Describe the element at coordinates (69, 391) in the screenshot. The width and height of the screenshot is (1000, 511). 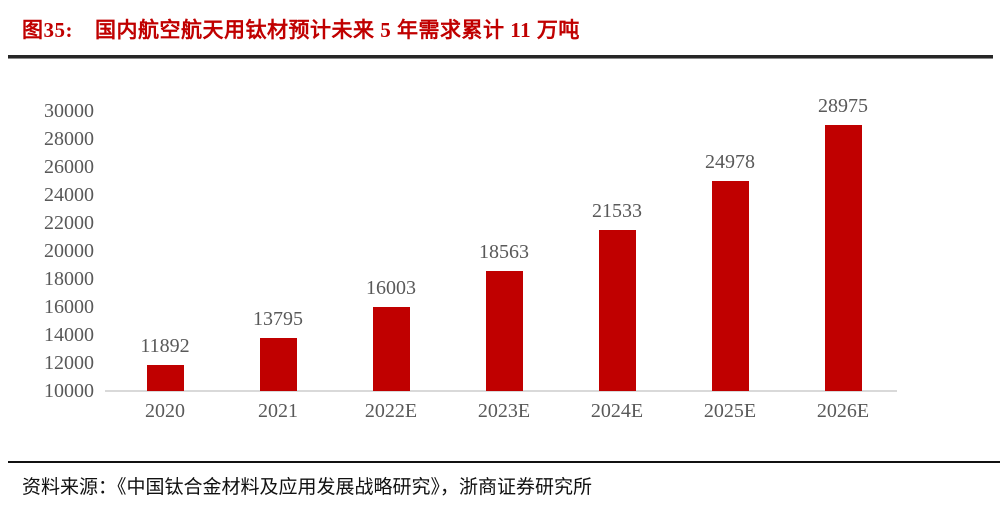
I see `y-axis-tick-label: 10000` at that location.